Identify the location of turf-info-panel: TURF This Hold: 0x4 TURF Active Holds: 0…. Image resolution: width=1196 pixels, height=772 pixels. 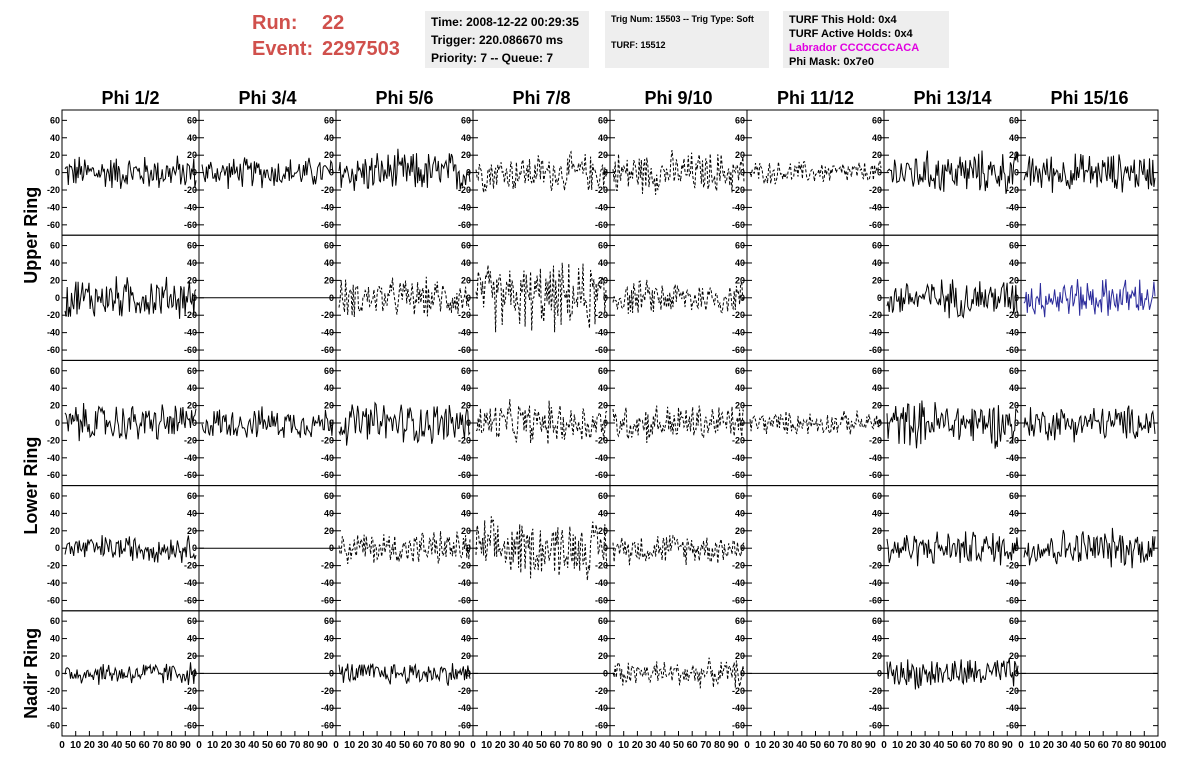
(866, 39).